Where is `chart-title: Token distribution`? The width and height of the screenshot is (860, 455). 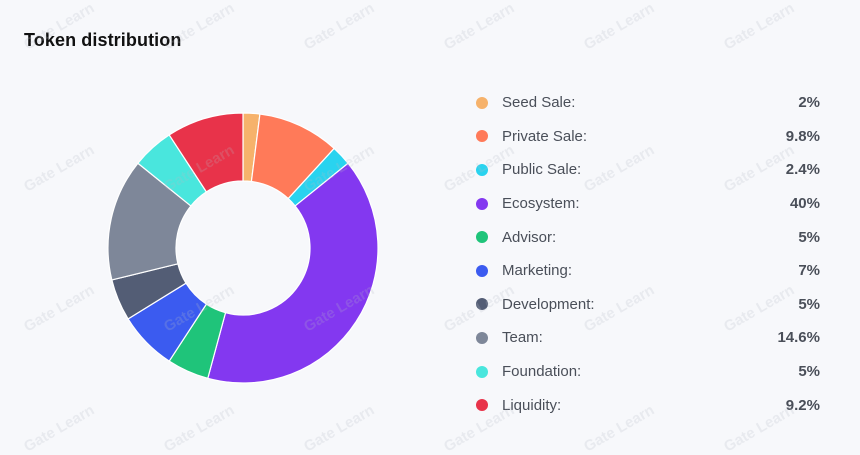
chart-title: Token distribution is located at coordinates (103, 40).